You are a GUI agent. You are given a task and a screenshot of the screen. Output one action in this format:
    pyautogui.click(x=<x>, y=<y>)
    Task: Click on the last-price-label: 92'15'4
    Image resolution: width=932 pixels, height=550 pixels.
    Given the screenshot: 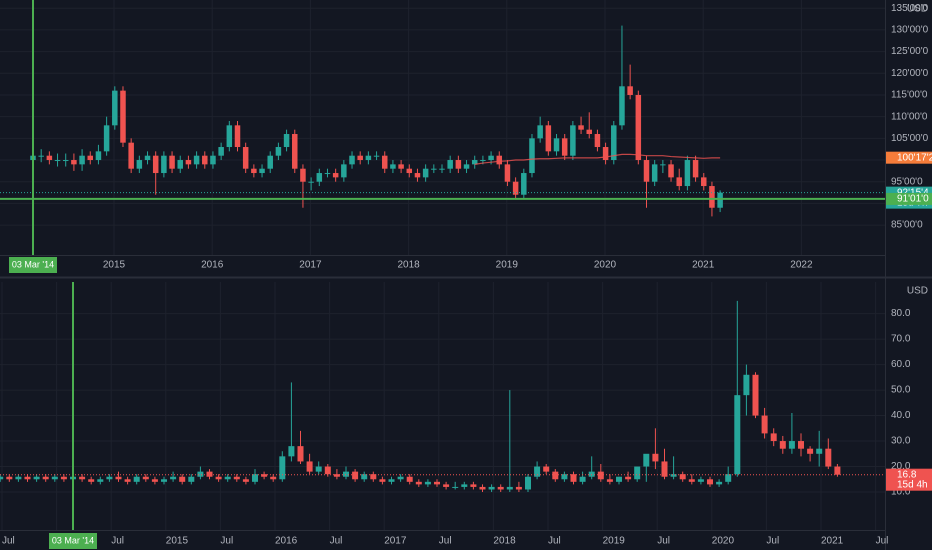 What is the action you would take?
    pyautogui.click(x=913, y=192)
    